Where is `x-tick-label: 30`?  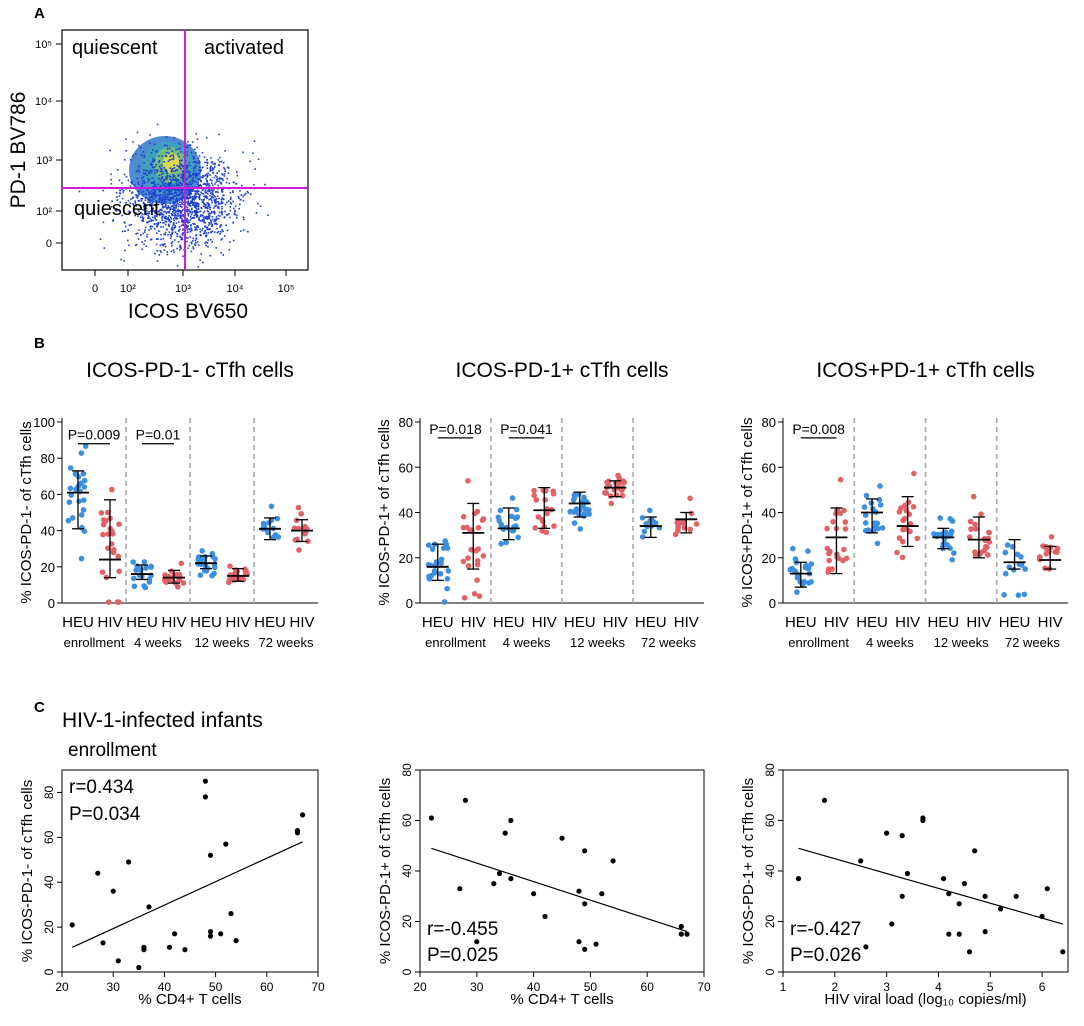 x-tick-label: 30 is located at coordinates (477, 987).